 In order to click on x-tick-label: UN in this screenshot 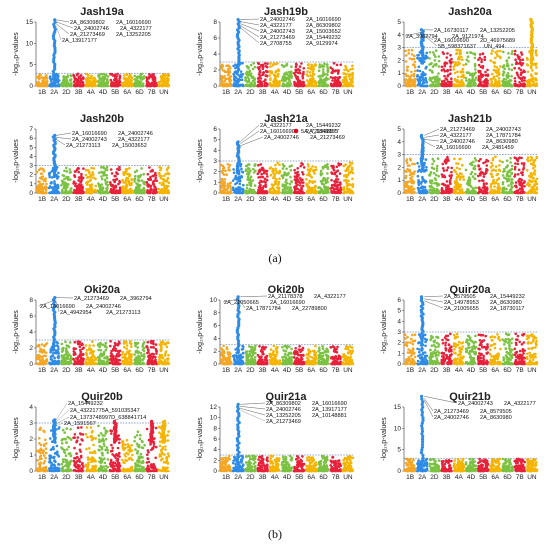, I will do `click(532, 92)`.